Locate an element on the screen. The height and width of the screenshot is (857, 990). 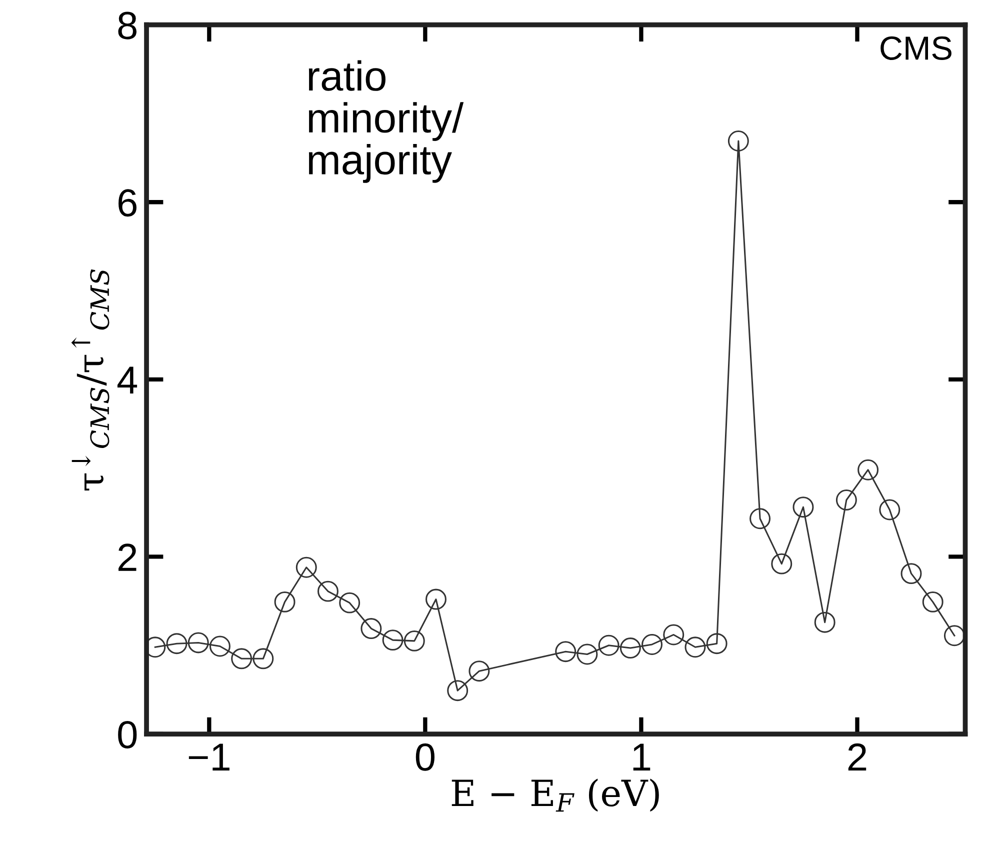
y-axis-title: τ$^{↓}$$_{CMS}$/τ$^{↑}$$_{CMS}$ is located at coordinates (90, 379).